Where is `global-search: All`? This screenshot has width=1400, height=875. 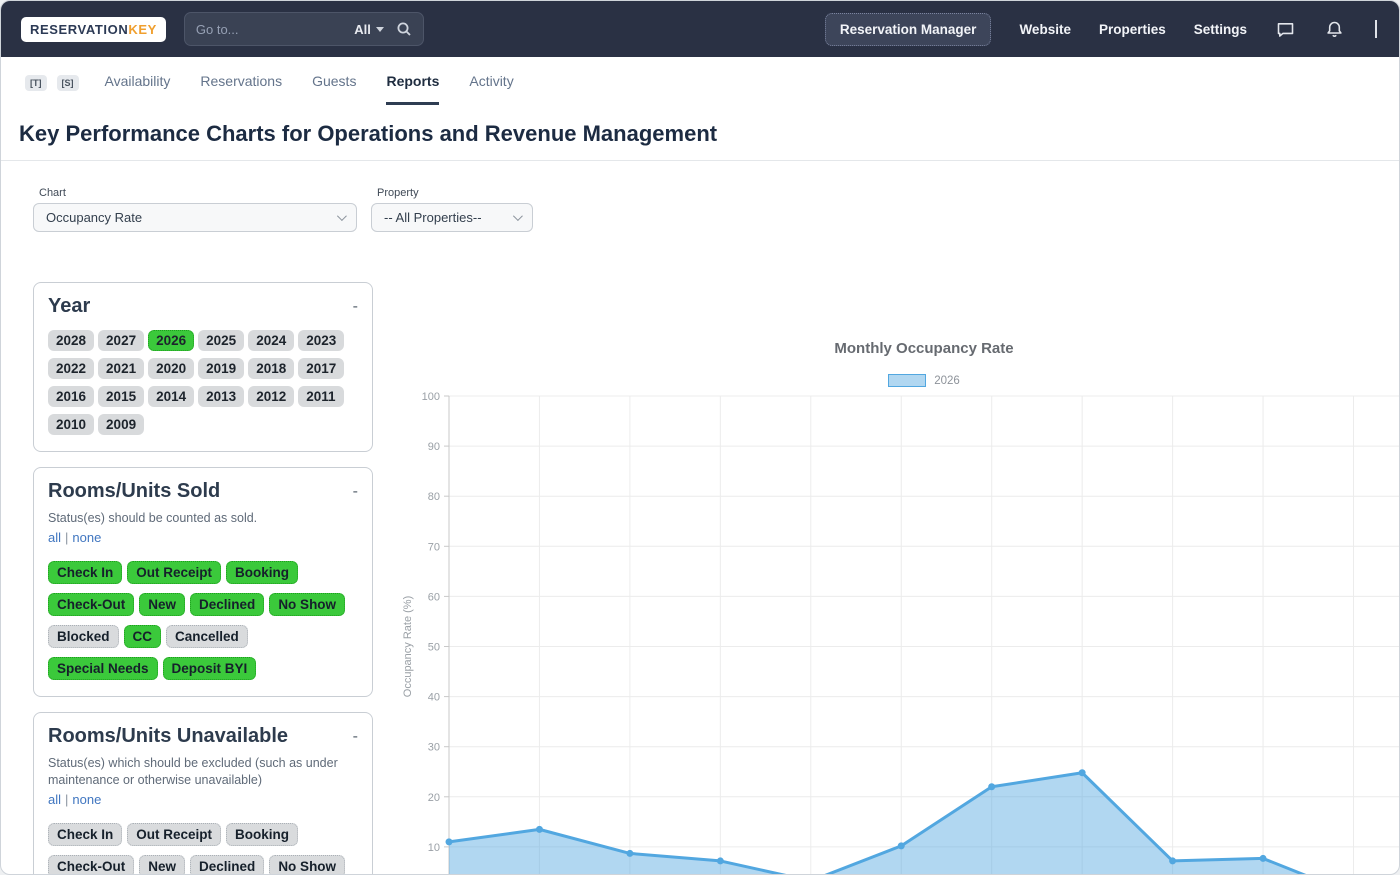
global-search: All is located at coordinates (303, 29).